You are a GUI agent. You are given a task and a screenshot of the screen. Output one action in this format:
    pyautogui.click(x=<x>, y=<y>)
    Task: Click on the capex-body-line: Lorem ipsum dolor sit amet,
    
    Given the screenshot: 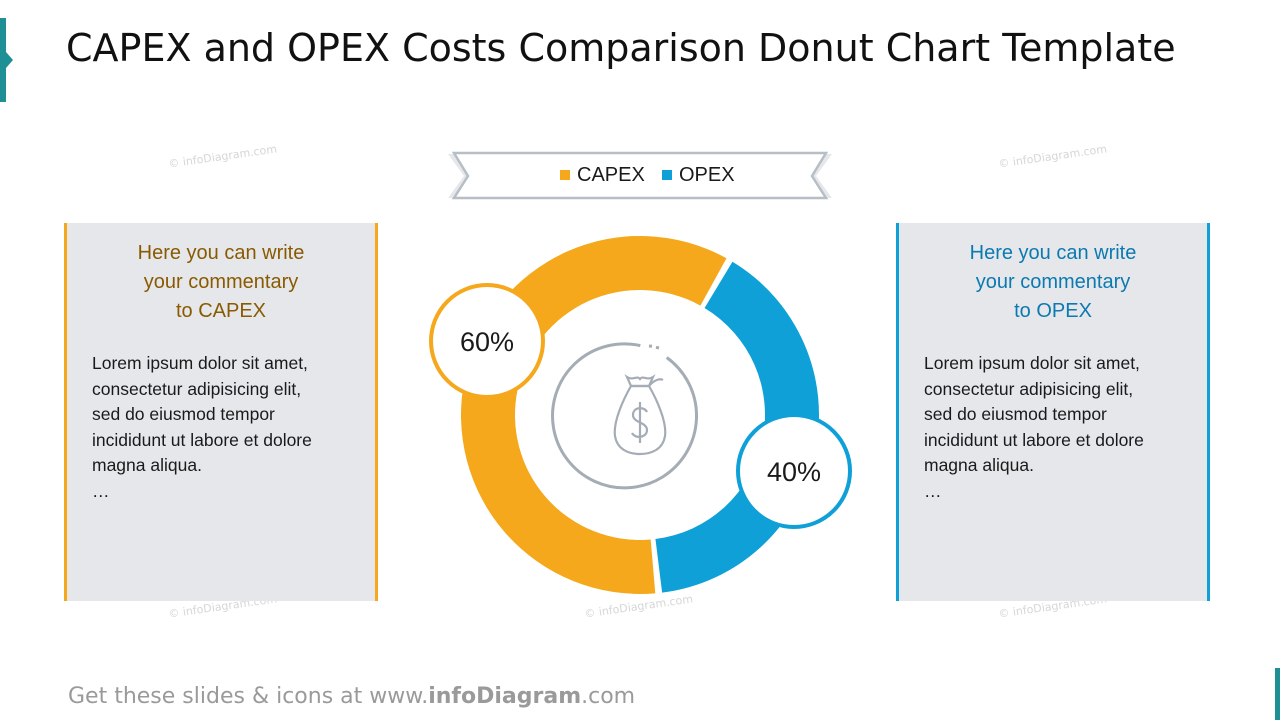 What is the action you would take?
    pyautogui.click(x=200, y=363)
    